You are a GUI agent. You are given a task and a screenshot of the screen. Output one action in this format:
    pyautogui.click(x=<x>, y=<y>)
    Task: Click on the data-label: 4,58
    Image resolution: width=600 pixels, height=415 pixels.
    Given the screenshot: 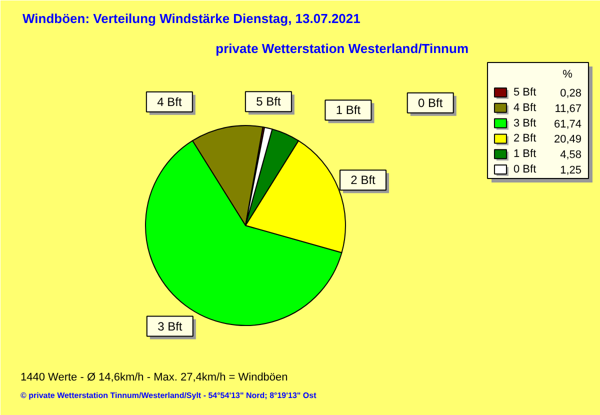 What is the action you would take?
    pyautogui.click(x=571, y=155)
    